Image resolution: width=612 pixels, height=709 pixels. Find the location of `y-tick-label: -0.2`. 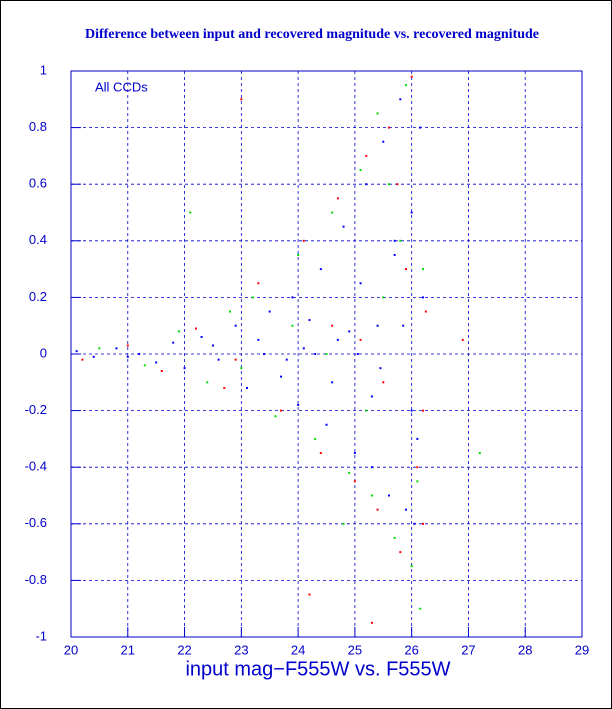

y-tick-label: -0.2 is located at coordinates (36, 409).